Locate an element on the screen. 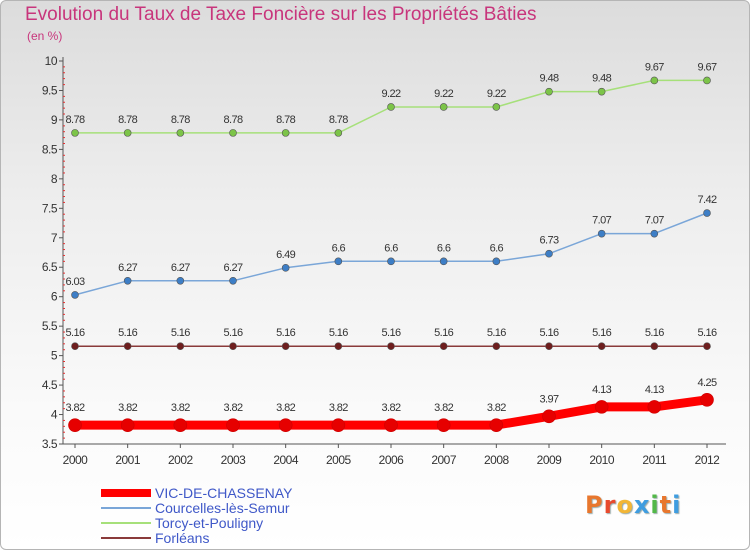  logo-letter: o is located at coordinates (625, 505).